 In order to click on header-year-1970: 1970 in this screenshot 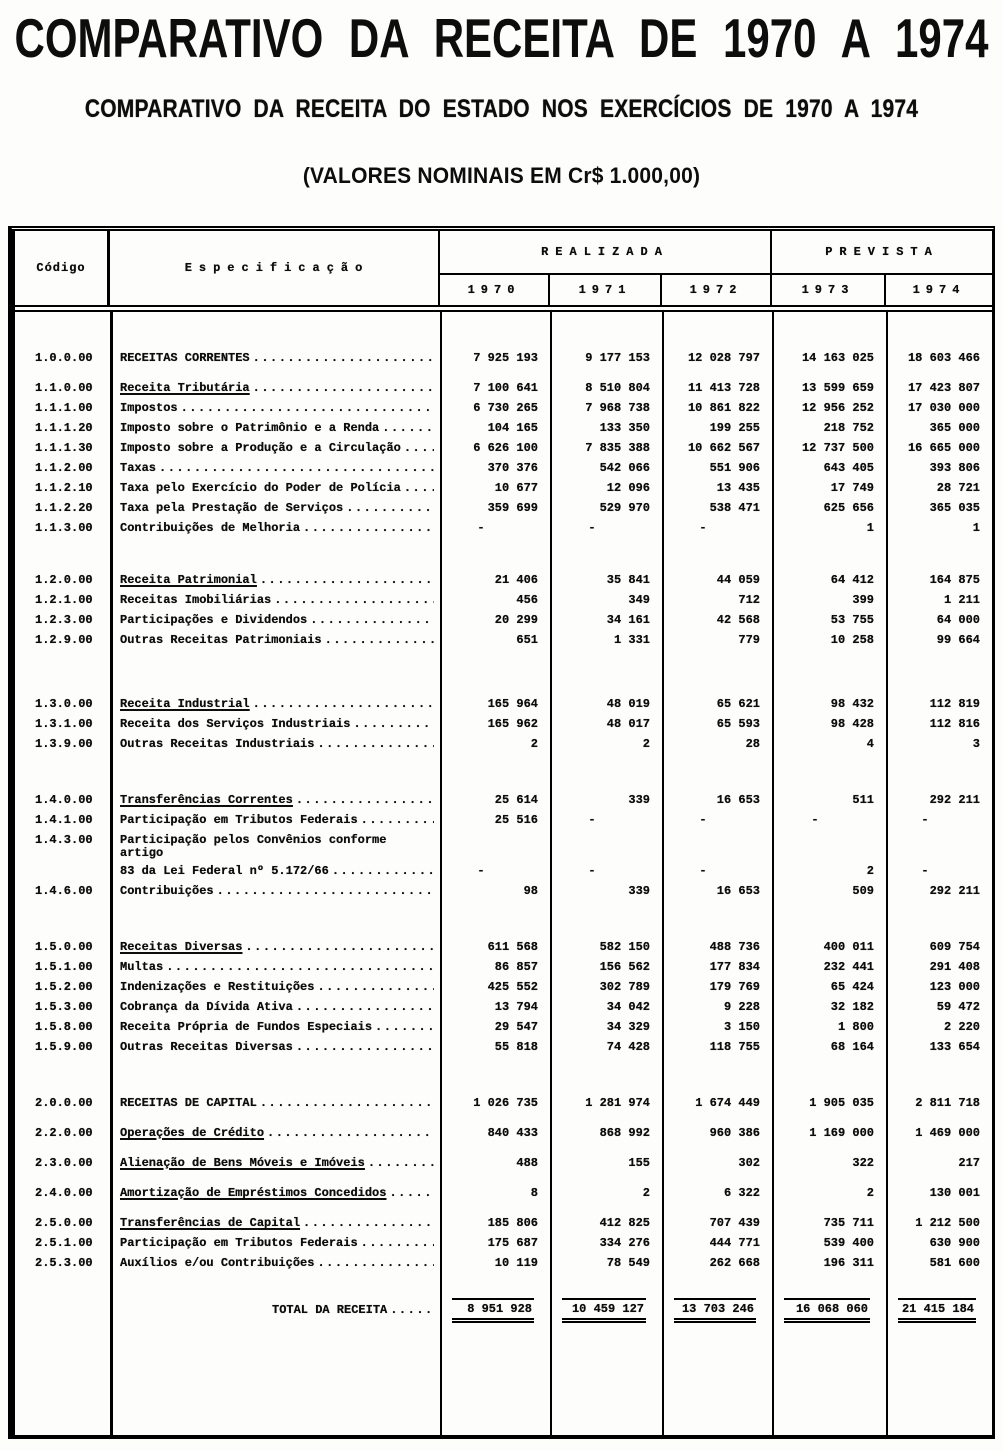, I will do `click(495, 290)`.